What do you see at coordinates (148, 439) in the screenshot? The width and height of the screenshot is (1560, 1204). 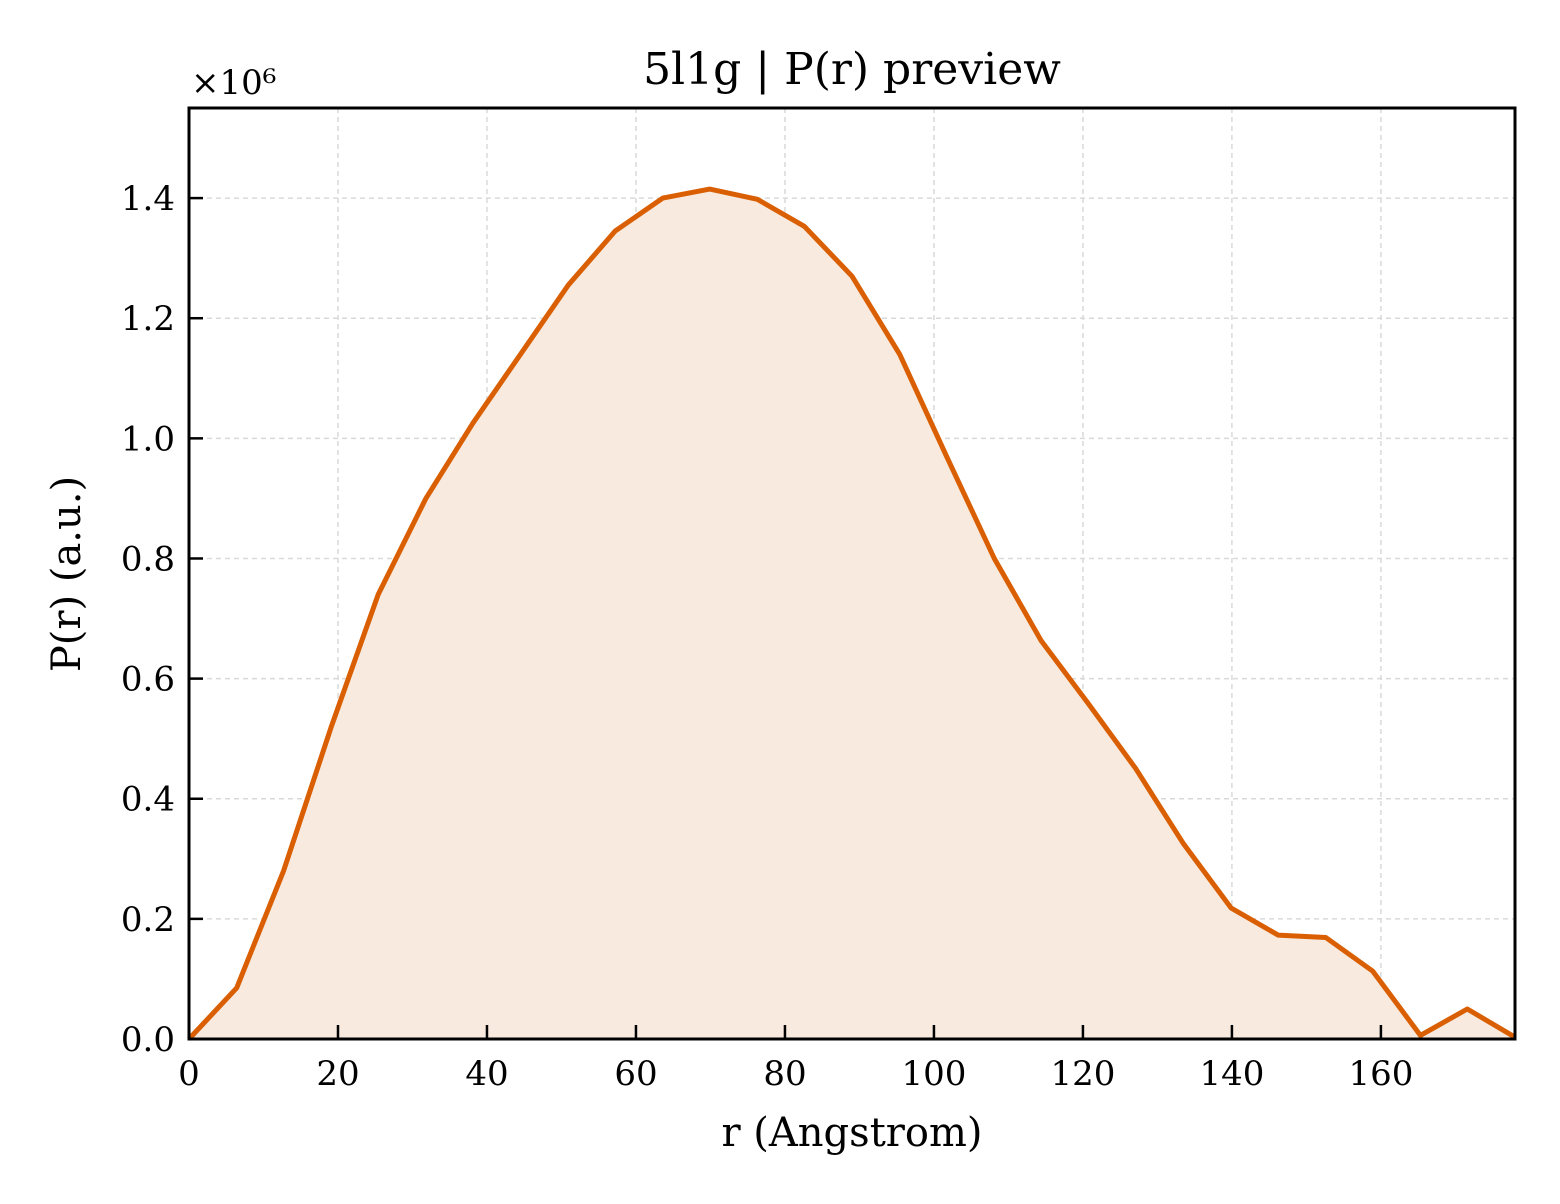 I see `y-tick-label: 1.0` at bounding box center [148, 439].